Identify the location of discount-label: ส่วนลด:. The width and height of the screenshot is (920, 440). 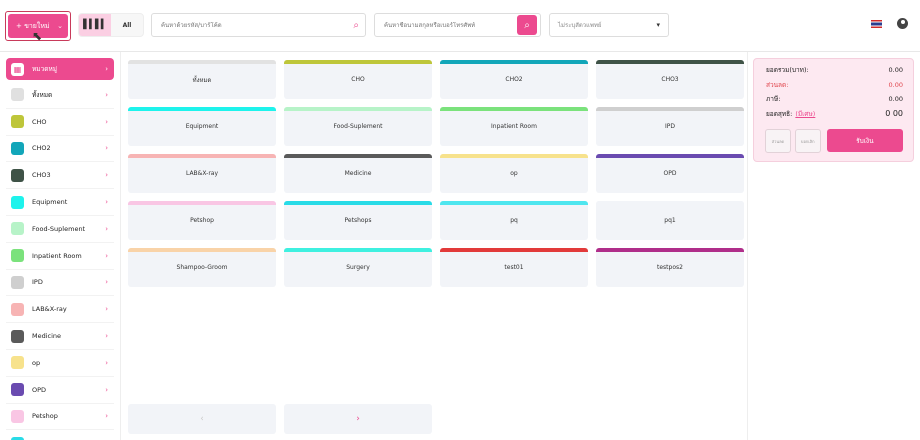
(777, 84).